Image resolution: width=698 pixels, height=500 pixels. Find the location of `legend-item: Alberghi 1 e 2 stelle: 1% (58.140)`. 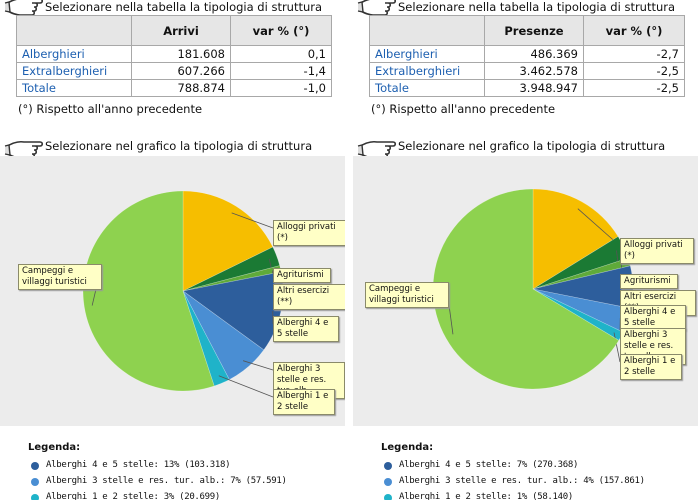

legend-item: Alberghi 1 e 2 stelle: 1% (58.140) is located at coordinates (478, 496).